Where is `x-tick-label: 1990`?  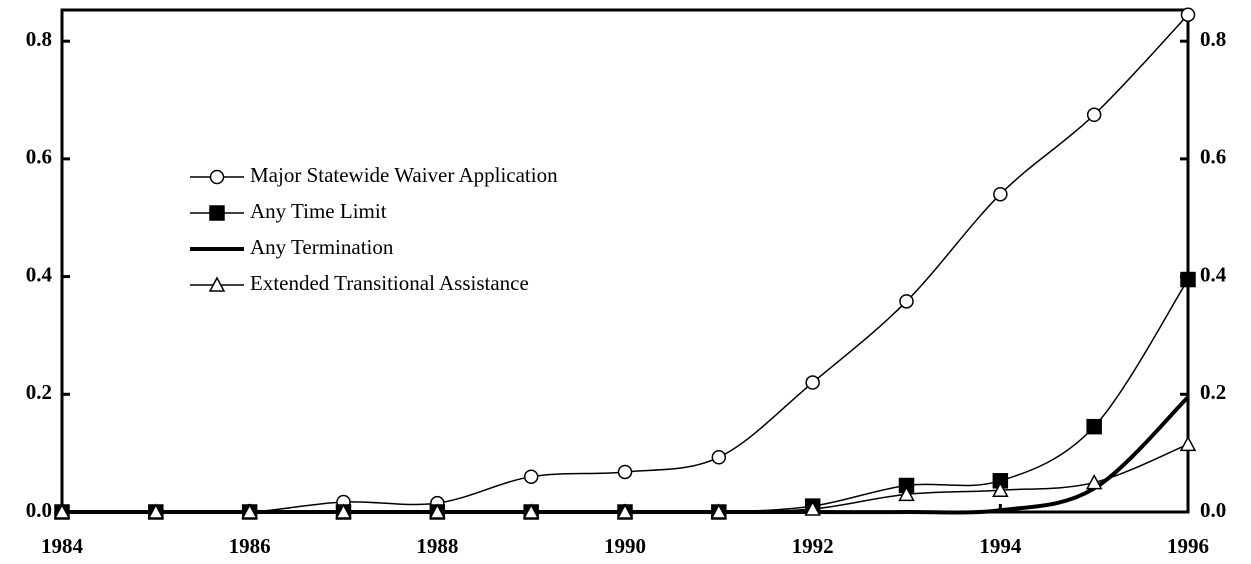 x-tick-label: 1990 is located at coordinates (625, 546).